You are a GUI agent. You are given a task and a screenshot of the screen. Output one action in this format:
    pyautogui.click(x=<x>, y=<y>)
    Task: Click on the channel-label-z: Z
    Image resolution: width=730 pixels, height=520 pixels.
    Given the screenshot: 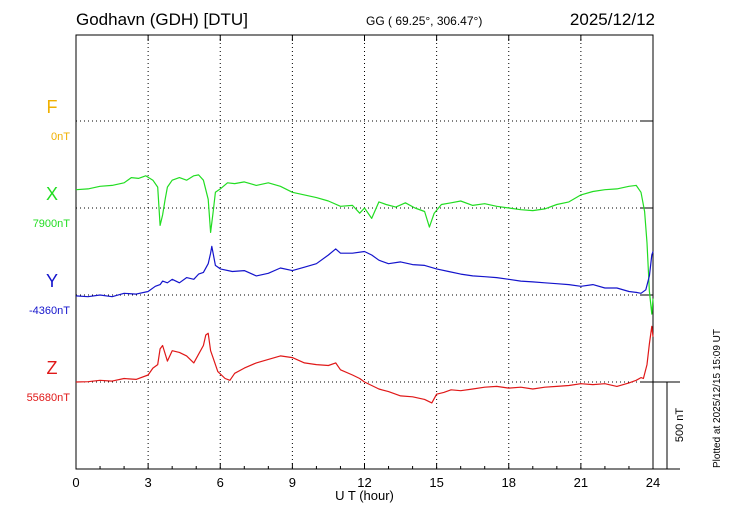 What is the action you would take?
    pyautogui.click(x=52, y=368)
    